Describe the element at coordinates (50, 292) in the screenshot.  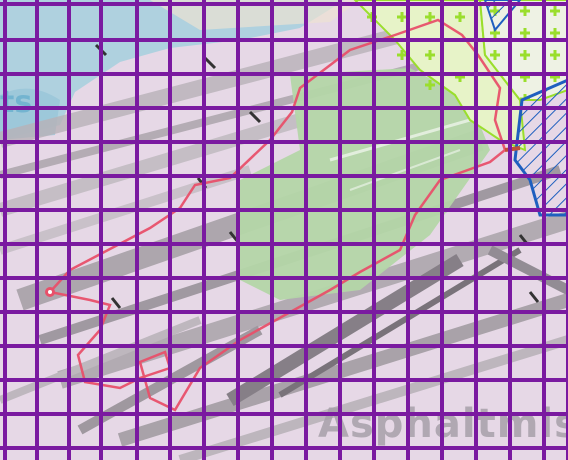
I see `waypoint-marker-icon` at that location.